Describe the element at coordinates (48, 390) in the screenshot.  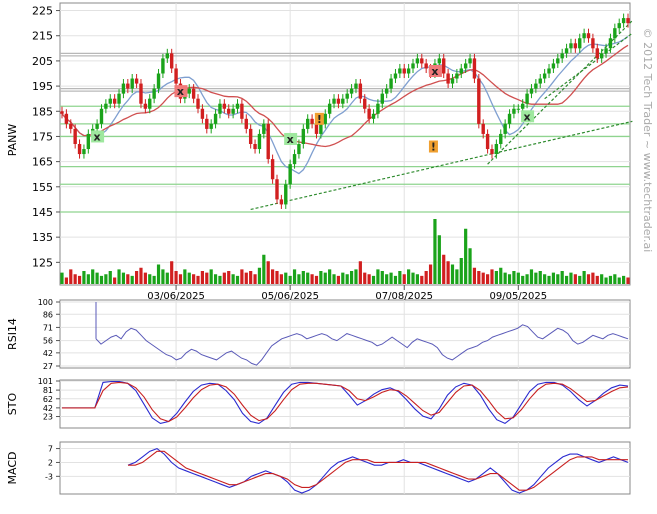
I see `sto-y-tick-label: 81` at that location.